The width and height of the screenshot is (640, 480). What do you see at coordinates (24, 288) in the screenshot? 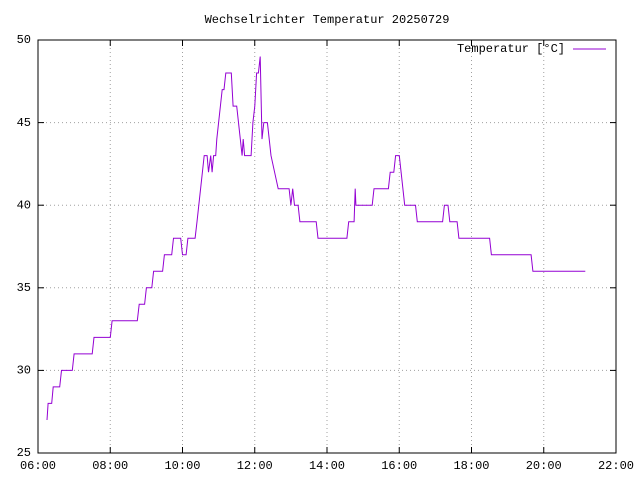
I see `y-tick-label: 35` at bounding box center [24, 288].